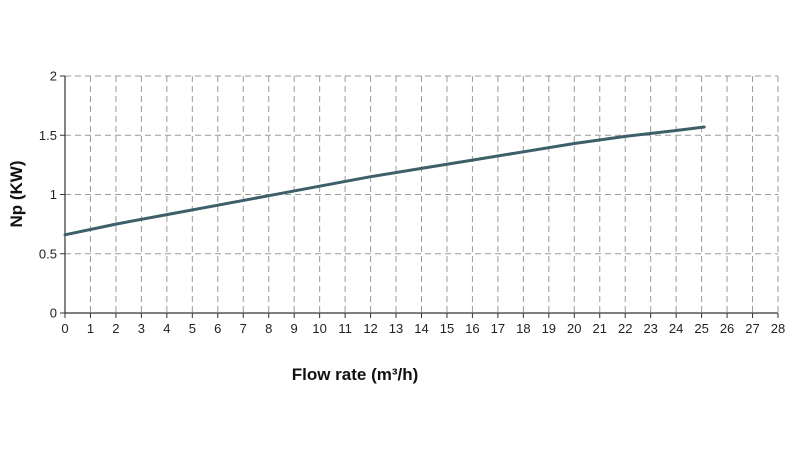 This screenshot has height=450, width=800. I want to click on x-tick-label: 21, so click(600, 328).